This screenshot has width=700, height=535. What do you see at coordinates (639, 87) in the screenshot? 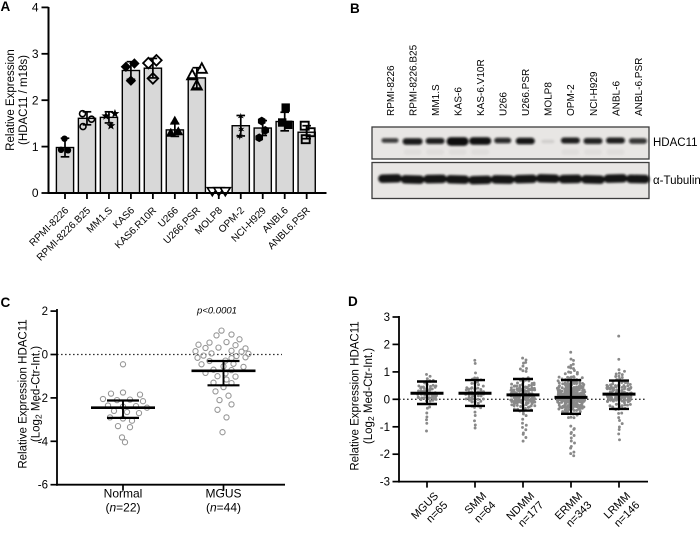
I see `svg-text: ANBL-6.PSR` at bounding box center [639, 87].